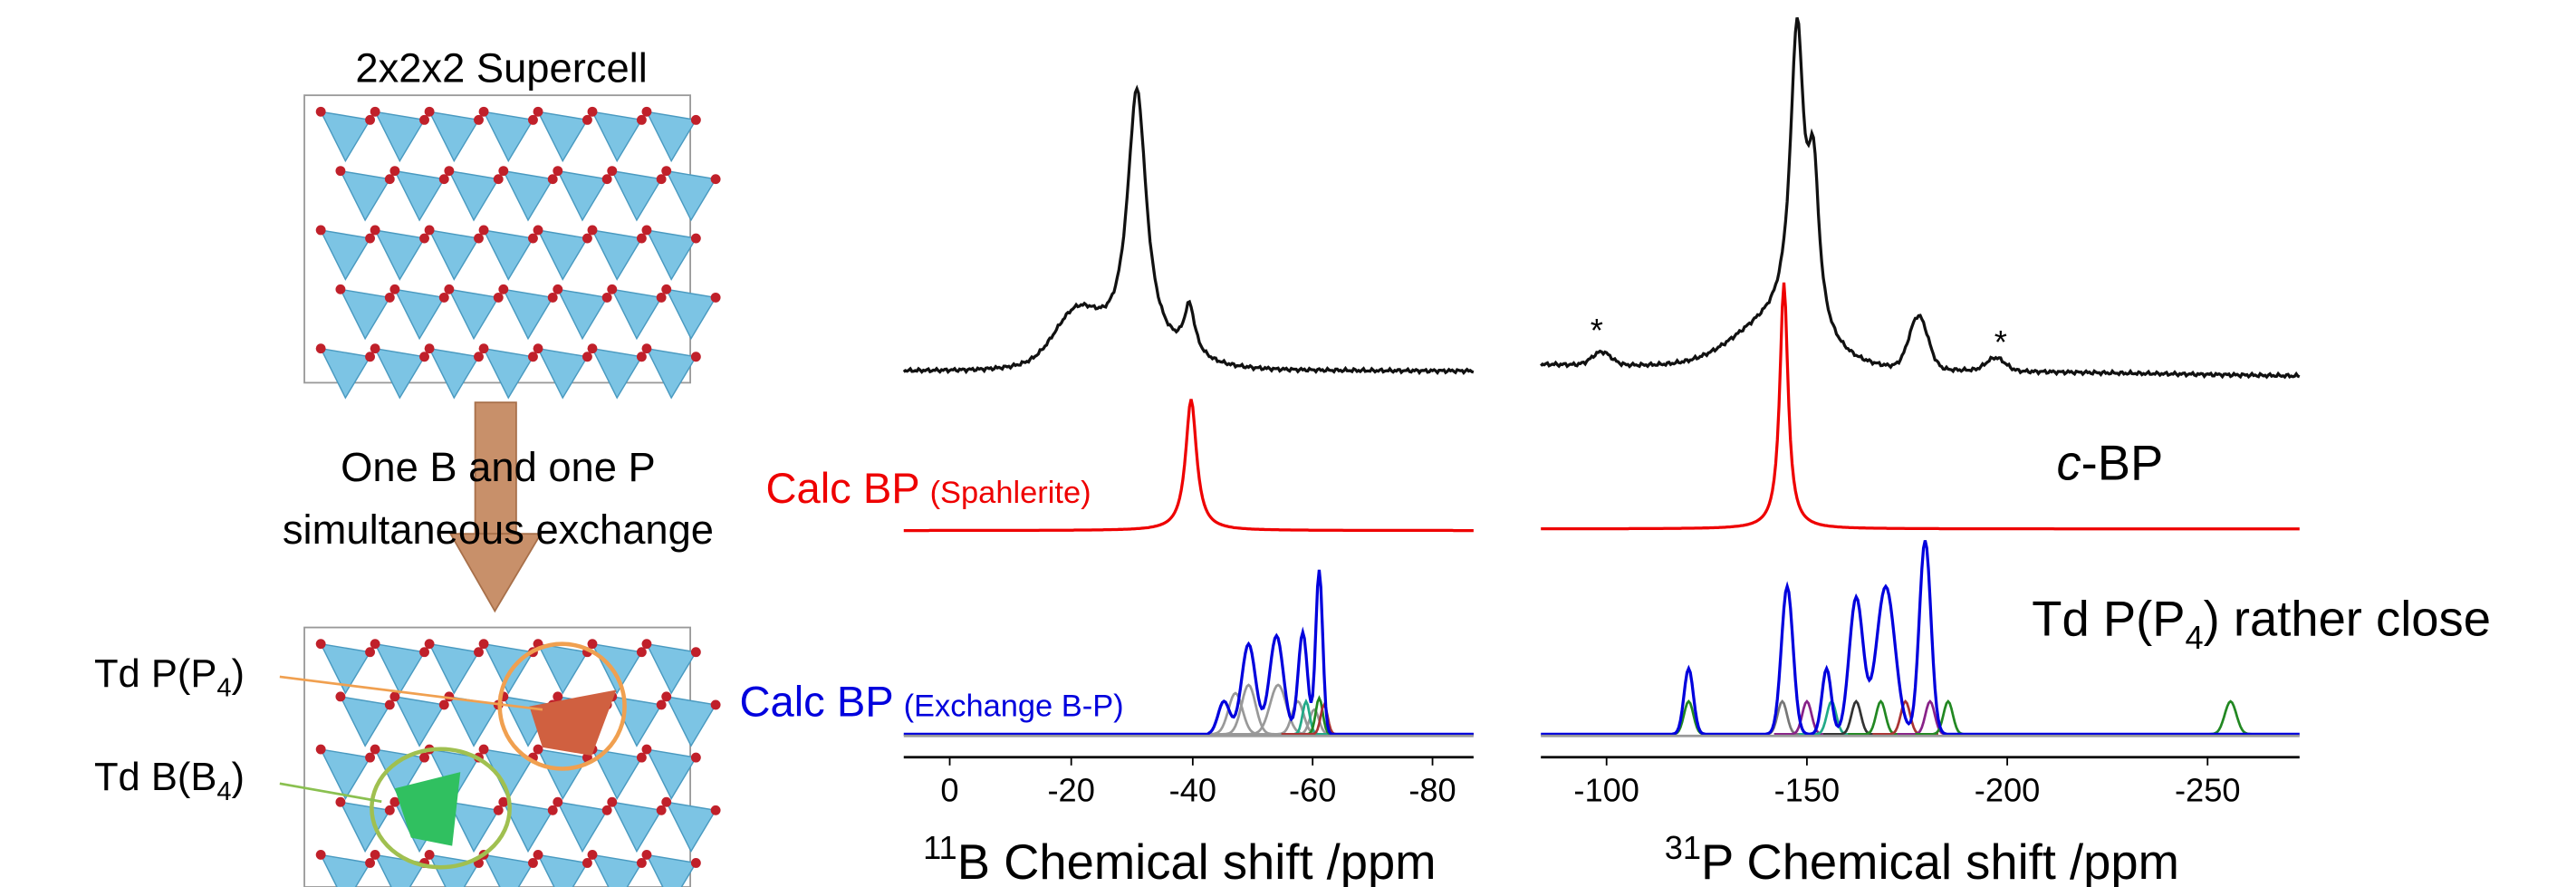  I want to click on site-label: Td B(B4), so click(169, 781).